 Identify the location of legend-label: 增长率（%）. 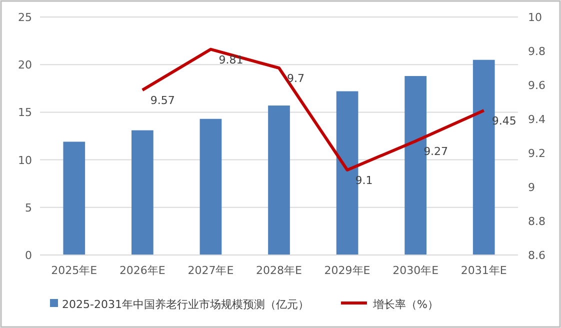
(405, 304).